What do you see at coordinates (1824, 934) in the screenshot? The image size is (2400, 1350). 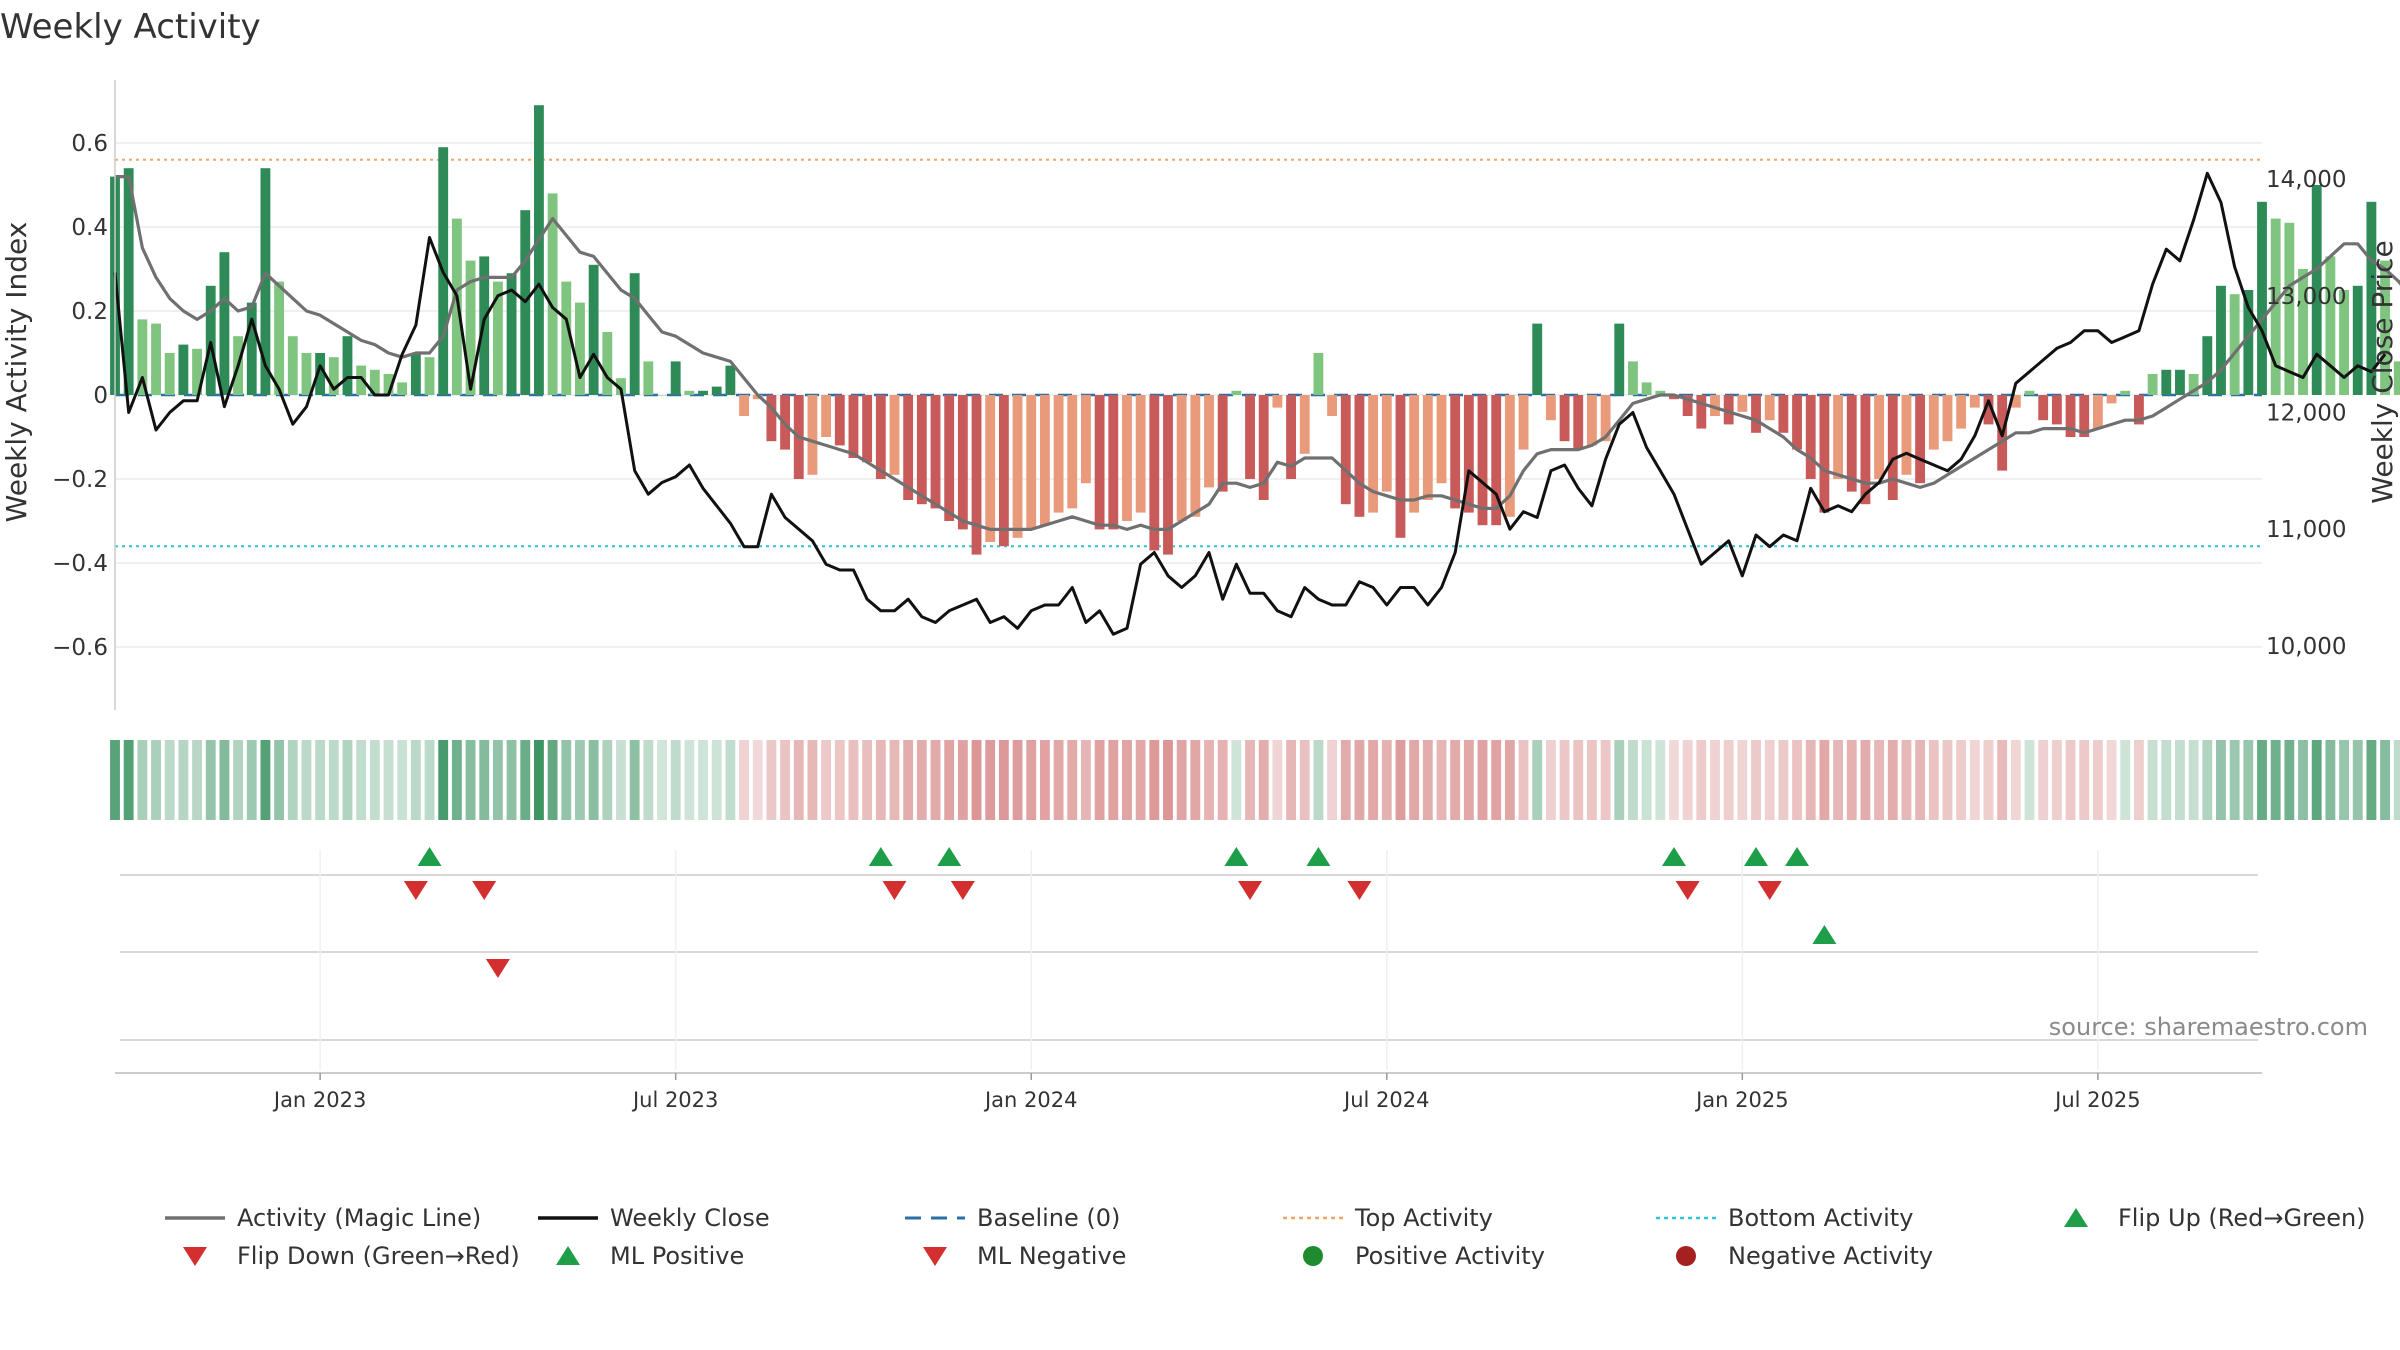 I see `ml-positive-marker` at bounding box center [1824, 934].